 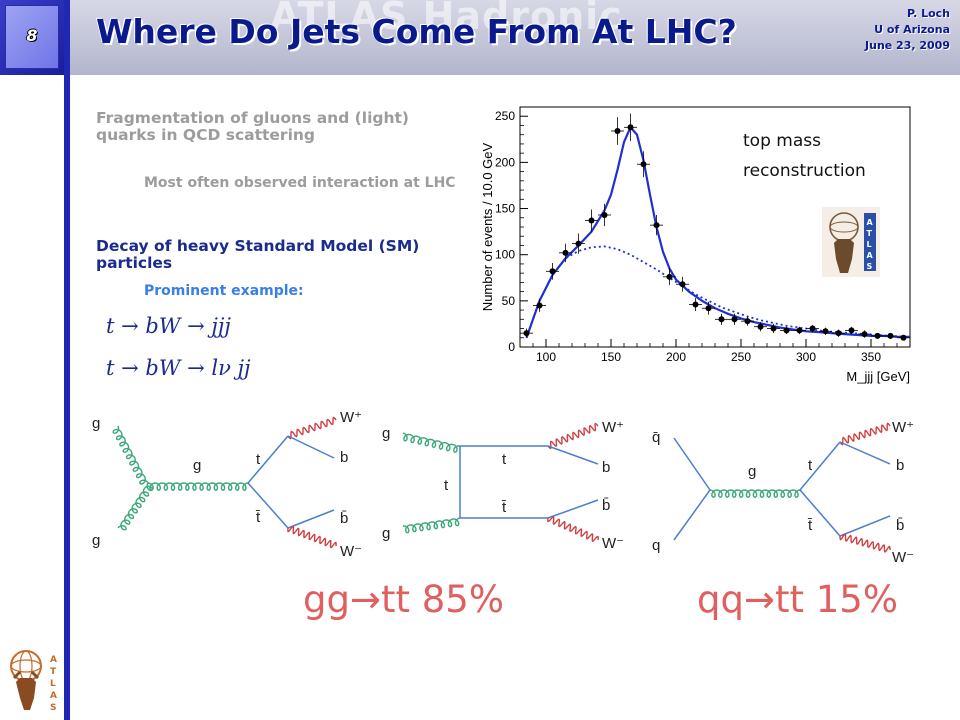 What do you see at coordinates (611, 357) in the screenshot?
I see `x-tick-label: 150` at bounding box center [611, 357].